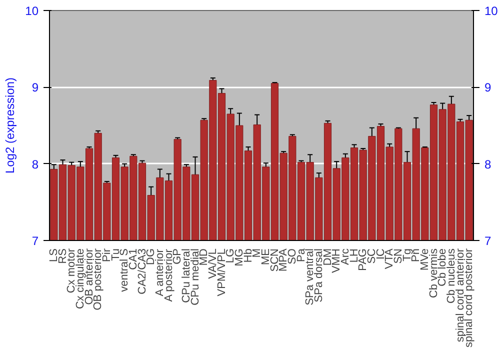 This screenshot has width=500, height=350. Describe the element at coordinates (488, 87) in the screenshot. I see `y2-tick-label: 9` at that location.